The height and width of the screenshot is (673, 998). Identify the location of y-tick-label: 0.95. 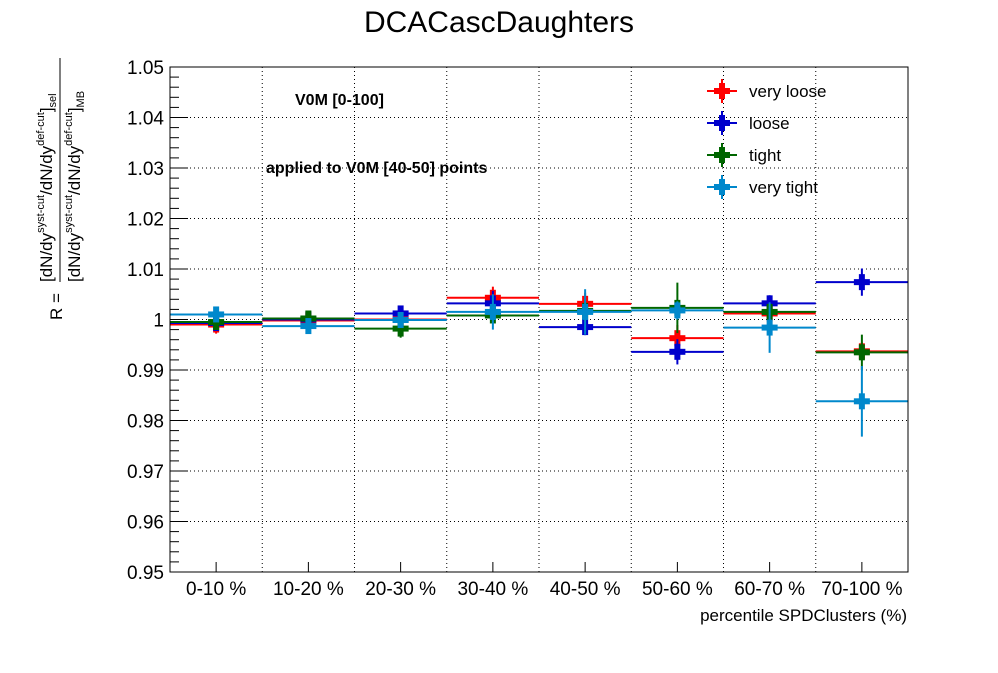
(145, 573).